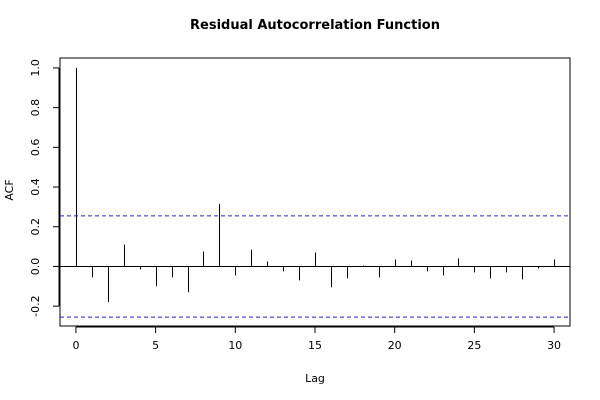 The height and width of the screenshot is (400, 600). What do you see at coordinates (395, 345) in the screenshot?
I see `x-tick-label: 20` at bounding box center [395, 345].